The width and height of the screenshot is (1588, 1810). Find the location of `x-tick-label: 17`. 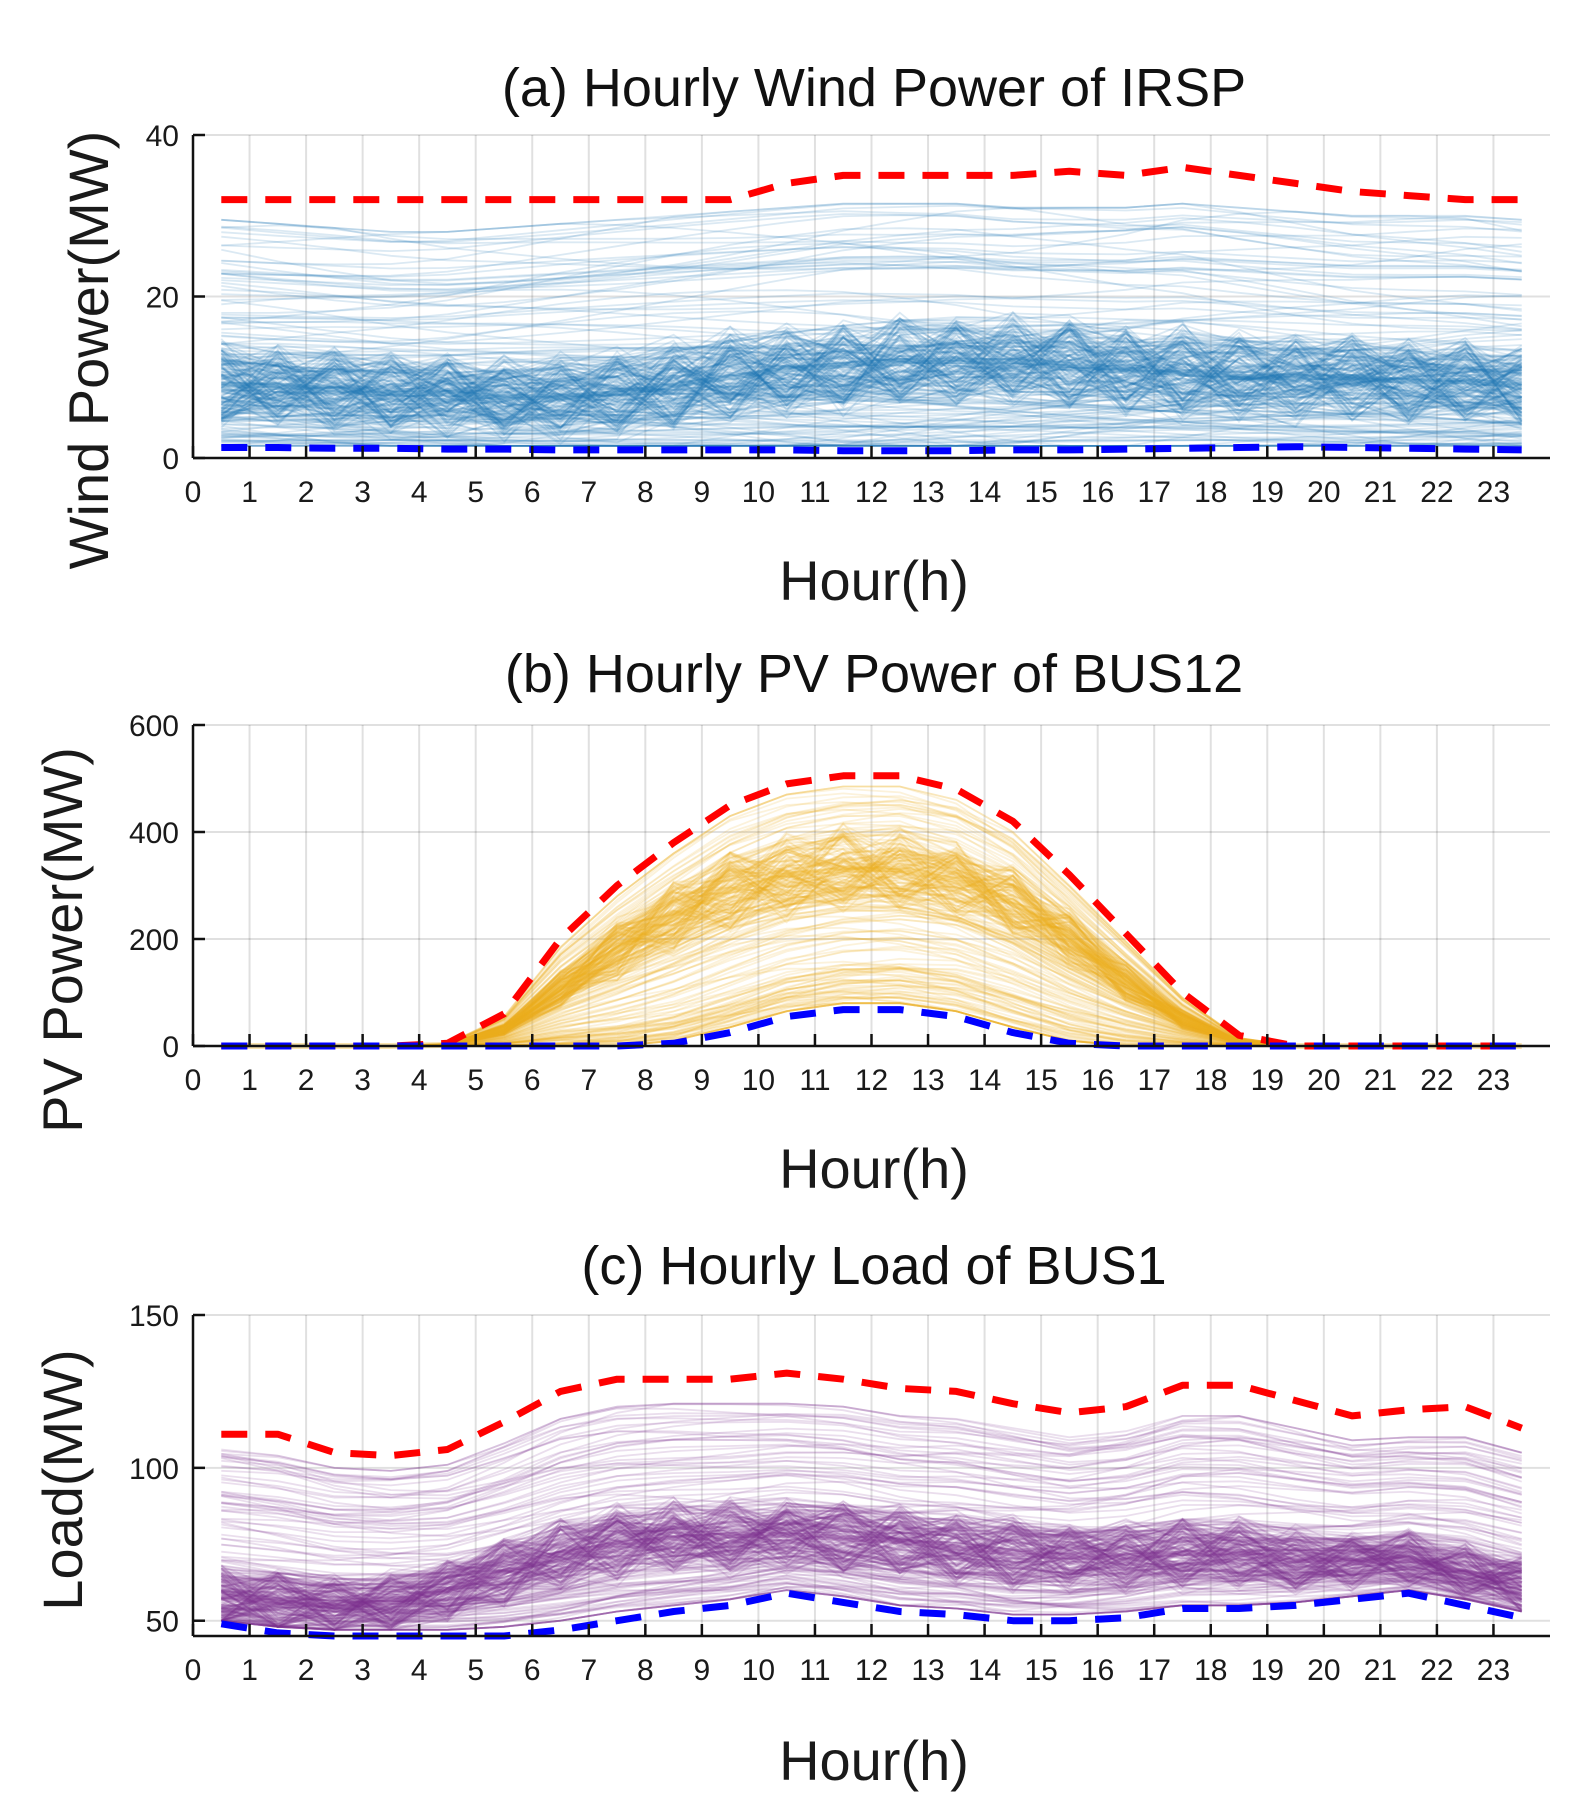

x-tick-label: 17 is located at coordinates (1154, 1670).